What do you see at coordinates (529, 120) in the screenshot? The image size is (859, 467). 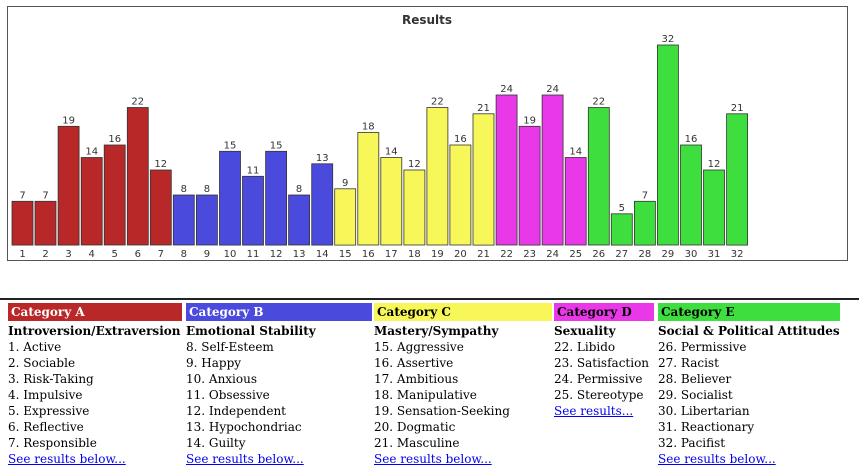 I see `value-label-23: 19` at bounding box center [529, 120].